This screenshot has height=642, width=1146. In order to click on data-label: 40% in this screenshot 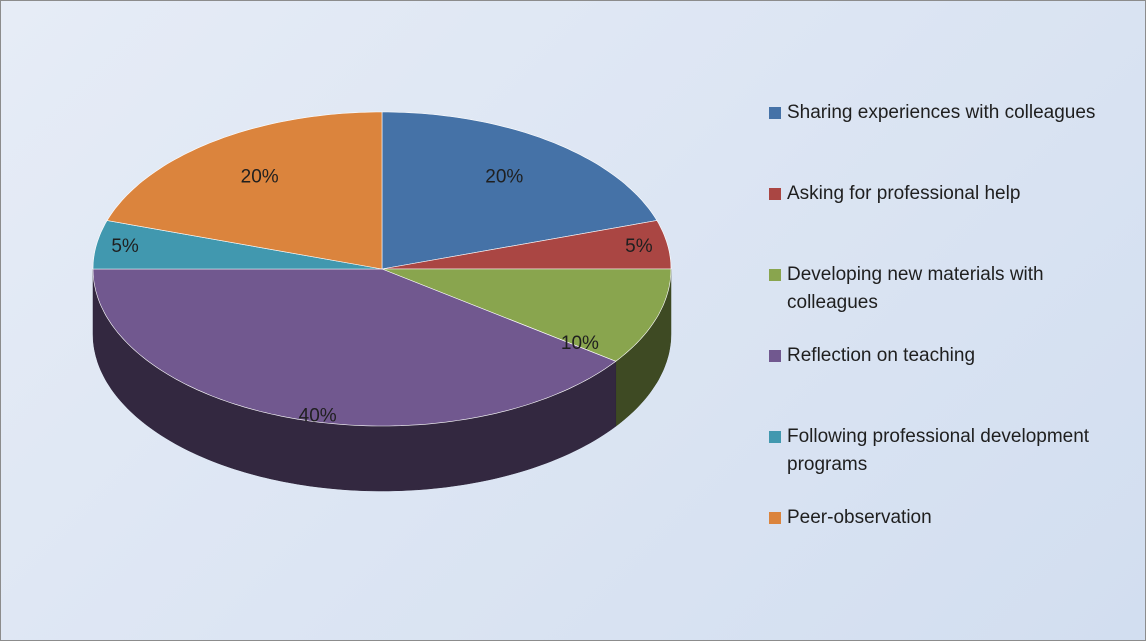, I will do `click(318, 416)`.